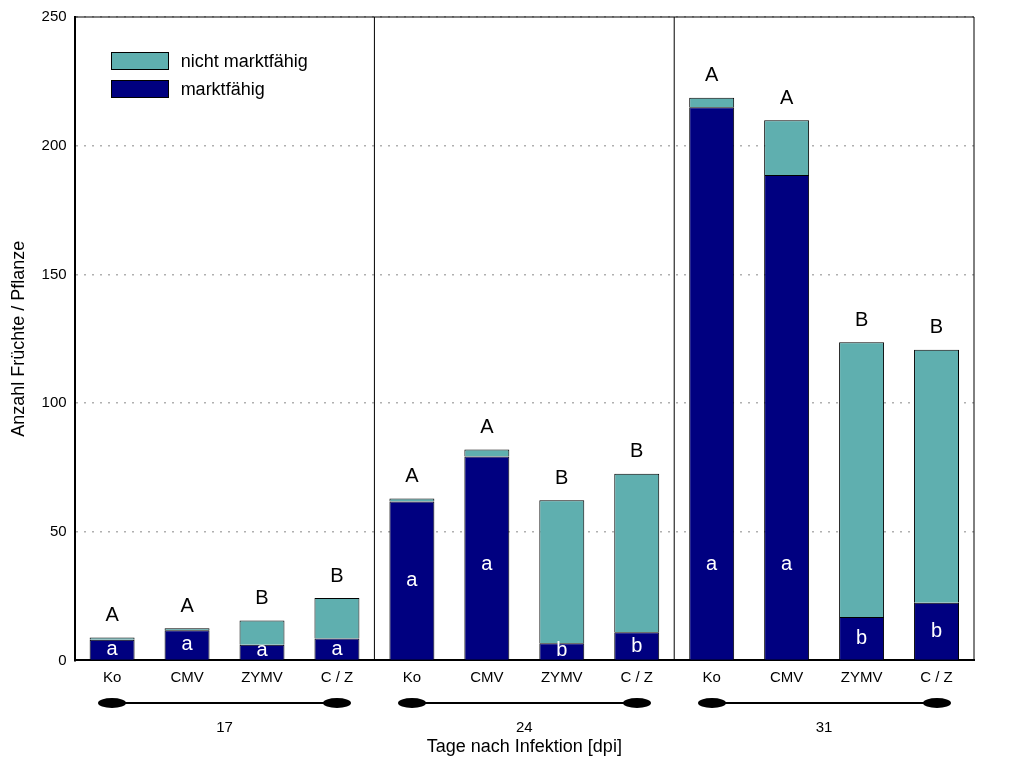 The height and width of the screenshot is (762, 1030). Describe the element at coordinates (17, 338) in the screenshot. I see `y-axis-title: Anzahl Früchte / Pflanze` at that location.